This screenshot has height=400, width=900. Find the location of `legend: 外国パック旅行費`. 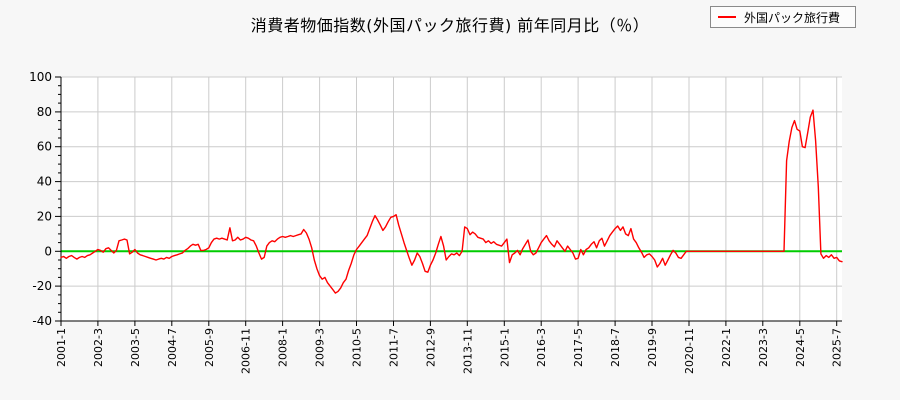

legend: 外国パック旅行費 is located at coordinates (783, 17).